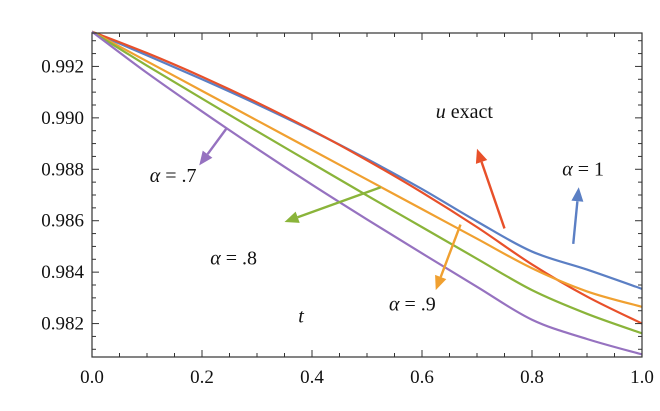  Describe the element at coordinates (62, 221) in the screenshot. I see `y-tick-label: 0.986` at that location.